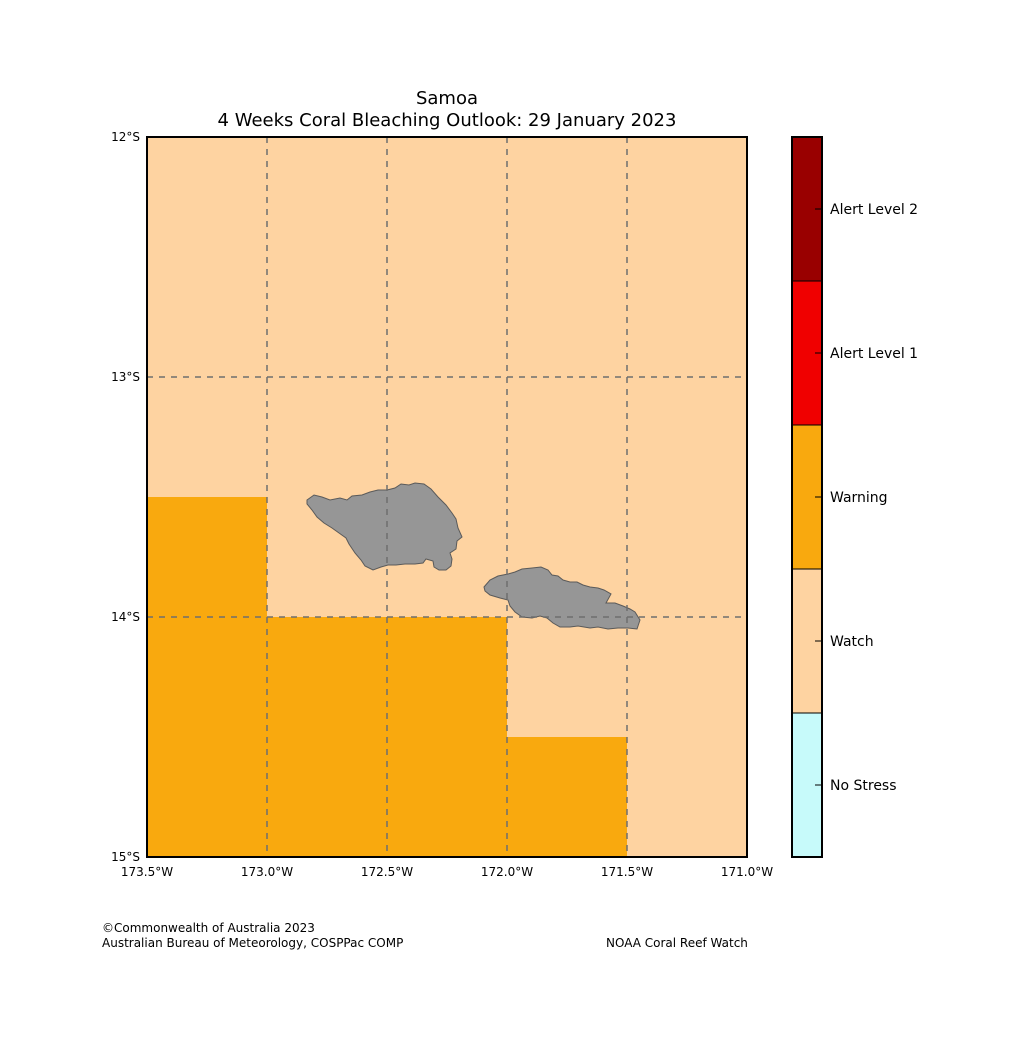  I want to click on noaa-credit: NOAA Coral Reef Watch, so click(677, 943).